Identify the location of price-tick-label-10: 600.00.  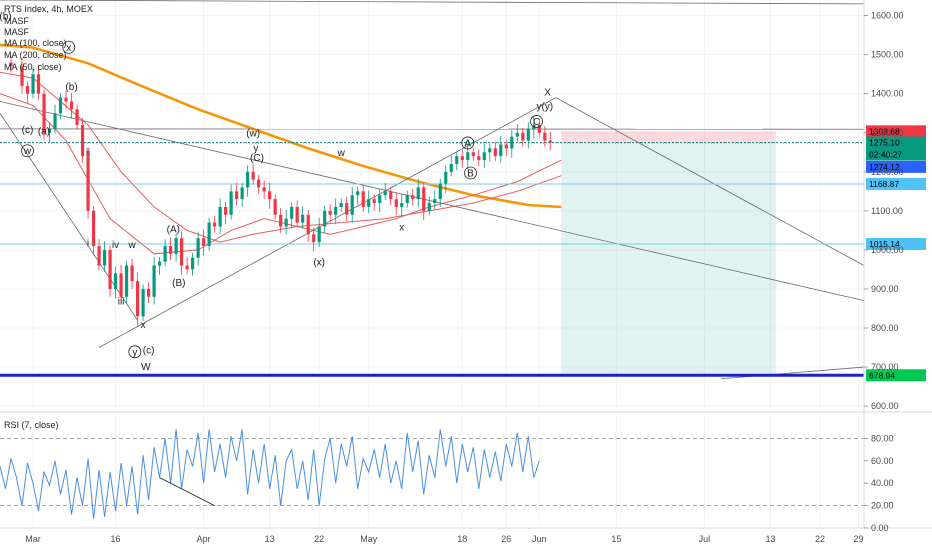
(885, 406).